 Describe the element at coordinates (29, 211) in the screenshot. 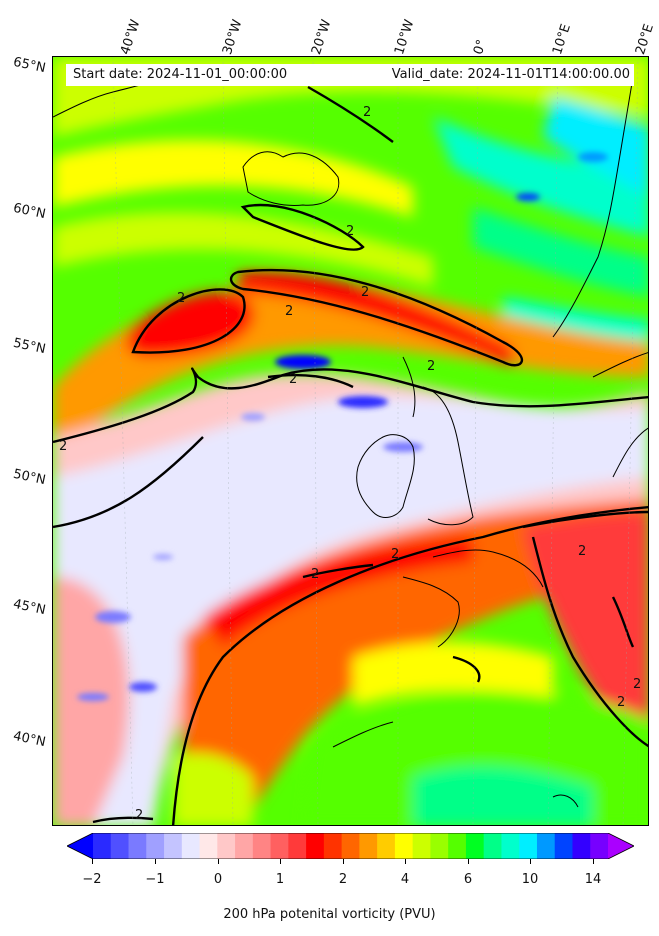

I see `lat-label-60n: 60°N` at that location.